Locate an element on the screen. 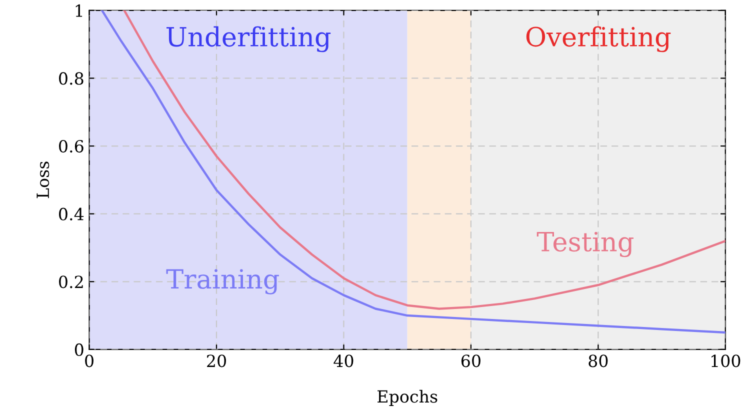 The width and height of the screenshot is (744, 416). x-tick-label: 20 is located at coordinates (216, 361).